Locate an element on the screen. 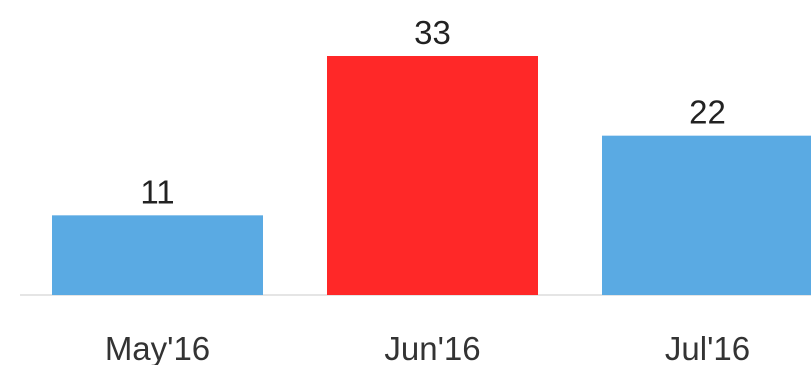 The image size is (811, 365). data-label-2: 22 is located at coordinates (707, 112).